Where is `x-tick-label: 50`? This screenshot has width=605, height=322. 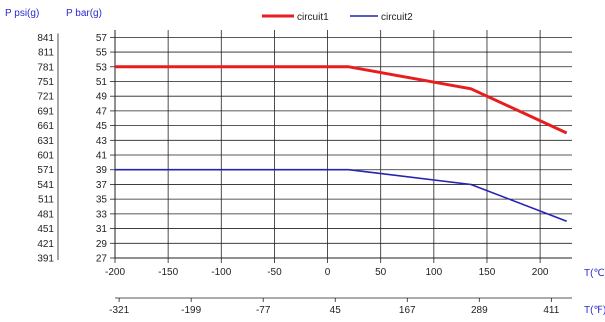 x-tick-label: 50 is located at coordinates (381, 272).